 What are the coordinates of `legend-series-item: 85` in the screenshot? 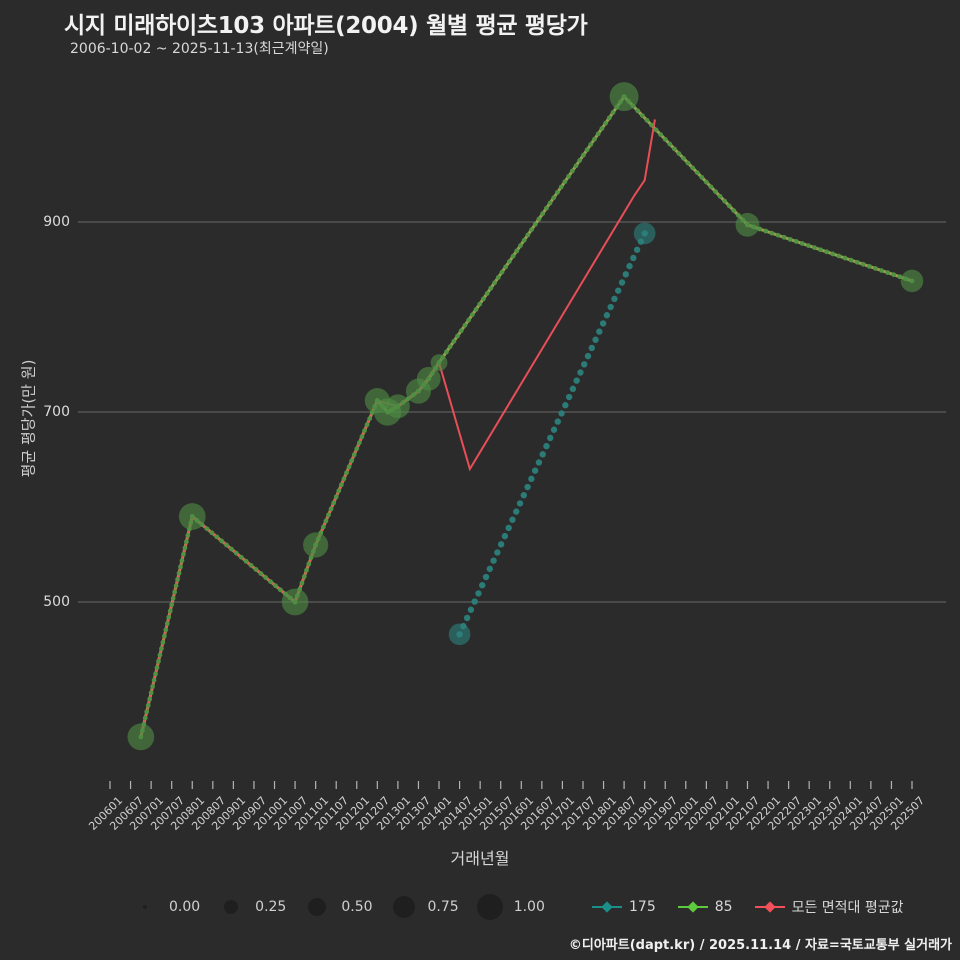 It's located at (705, 907).